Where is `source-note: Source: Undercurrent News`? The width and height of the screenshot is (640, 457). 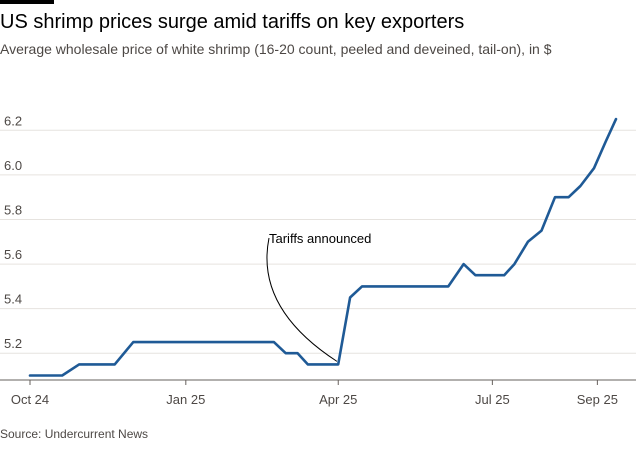 source-note: Source: Undercurrent News is located at coordinates (74, 434).